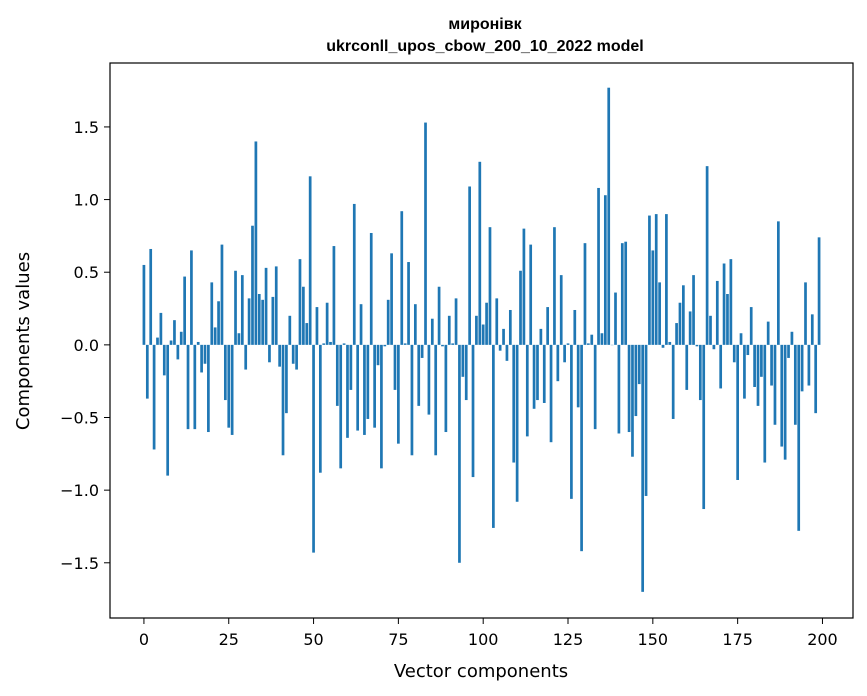 The width and height of the screenshot is (867, 696). What do you see at coordinates (483, 639) in the screenshot?
I see `x-tick-label: 100` at bounding box center [483, 639].